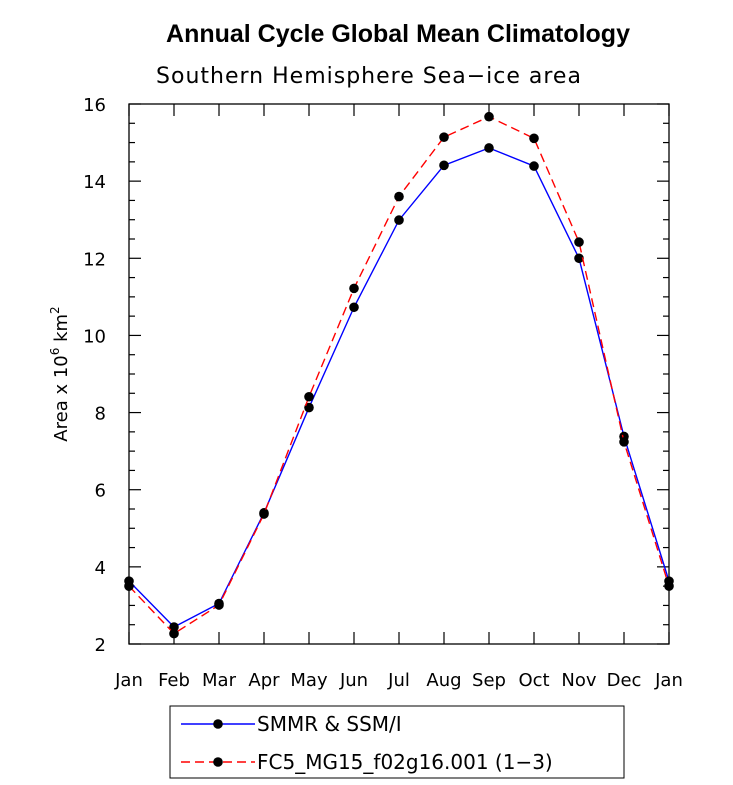 The image size is (733, 785). I want to click on y-tick-label: 4, so click(100, 568).